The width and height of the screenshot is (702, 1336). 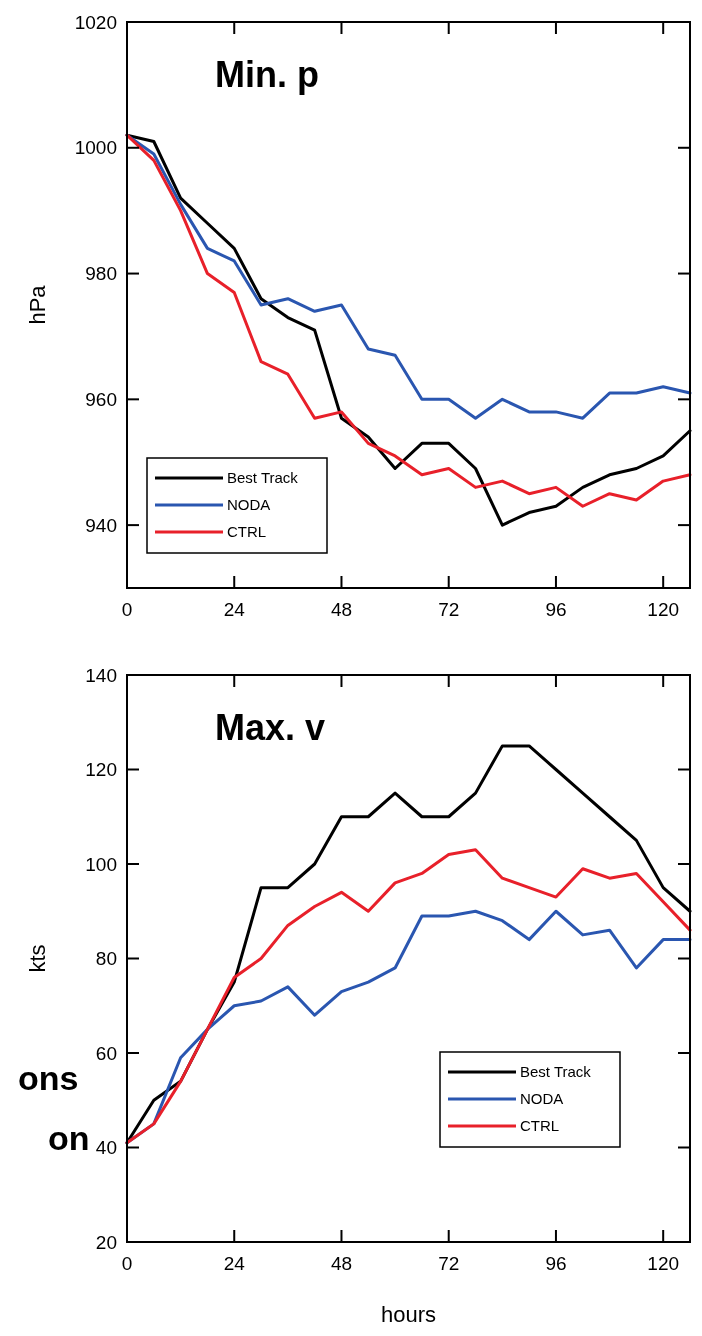 I want to click on y-tick-label: 980, so click(x=101, y=274).